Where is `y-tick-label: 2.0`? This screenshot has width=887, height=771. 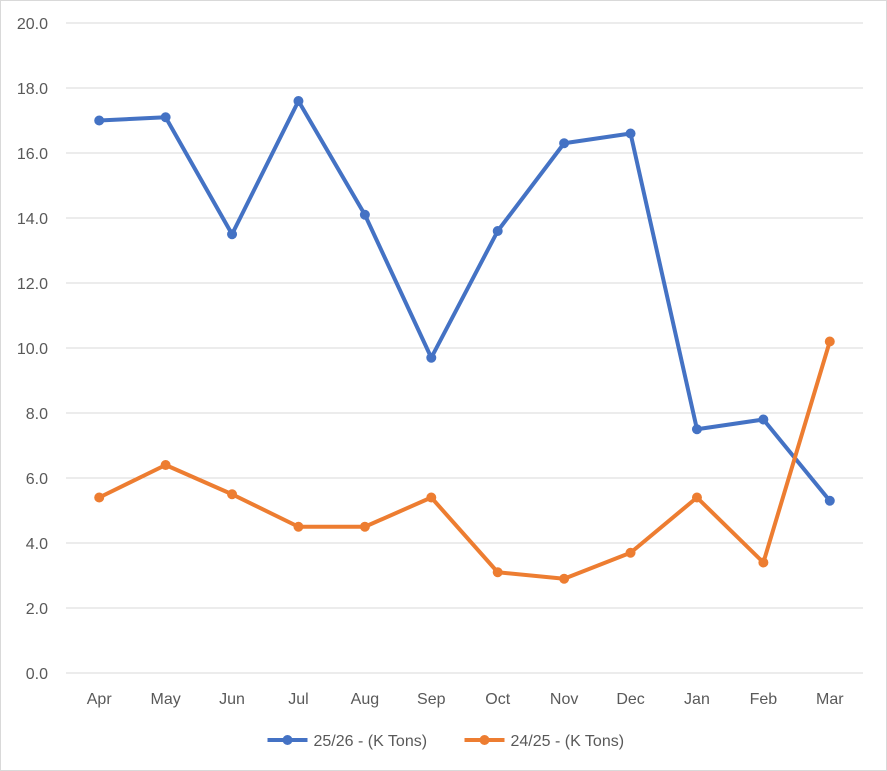 y-tick-label: 2.0 is located at coordinates (37, 609).